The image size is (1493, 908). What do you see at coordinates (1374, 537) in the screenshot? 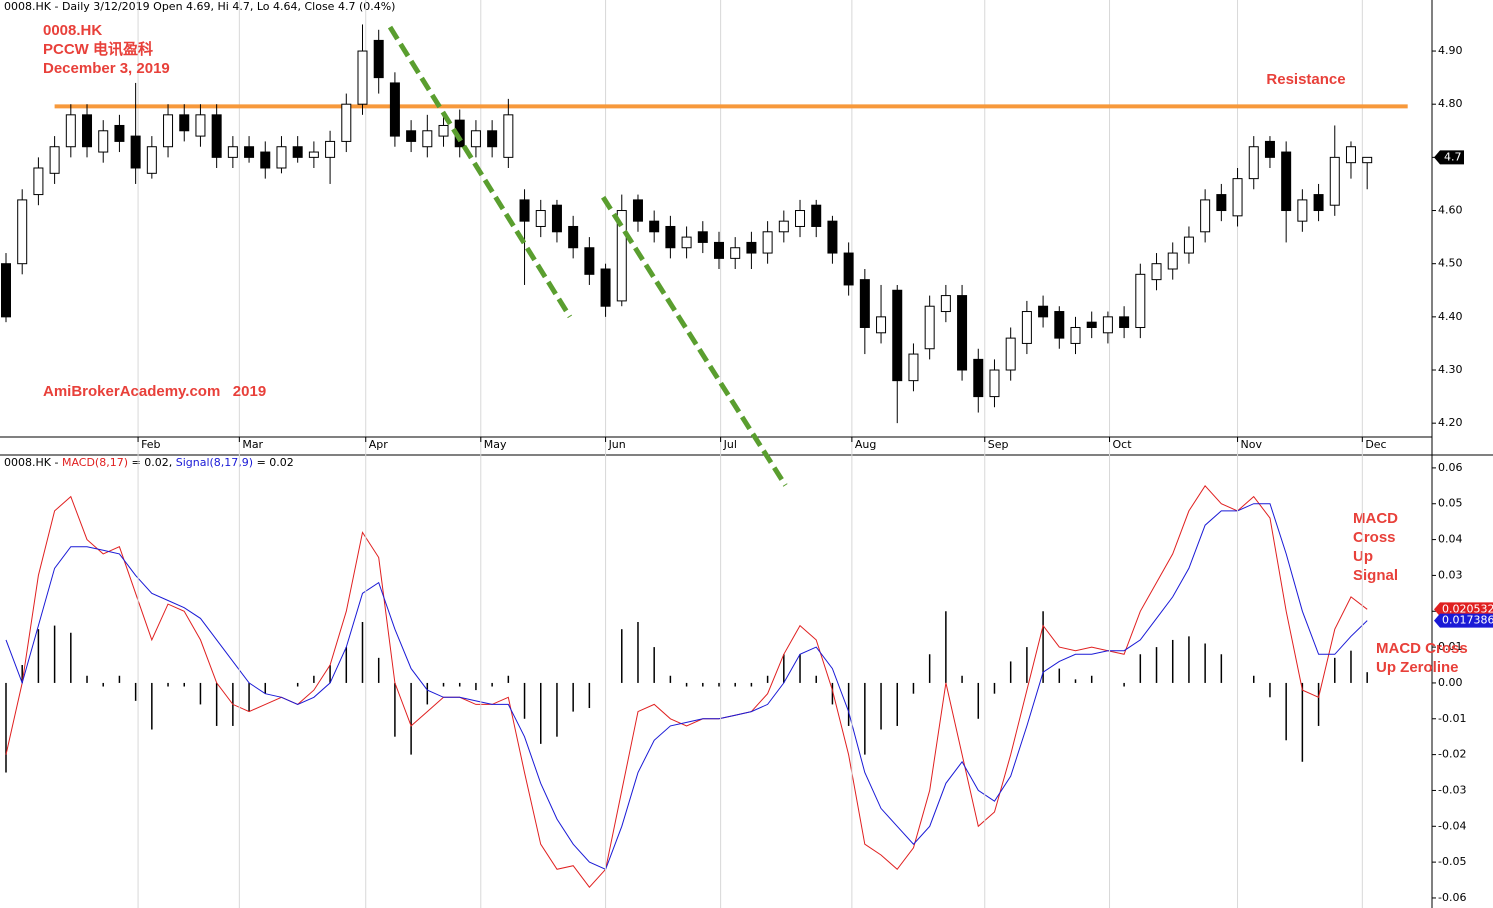
I see `annotation: Cross` at bounding box center [1374, 537].